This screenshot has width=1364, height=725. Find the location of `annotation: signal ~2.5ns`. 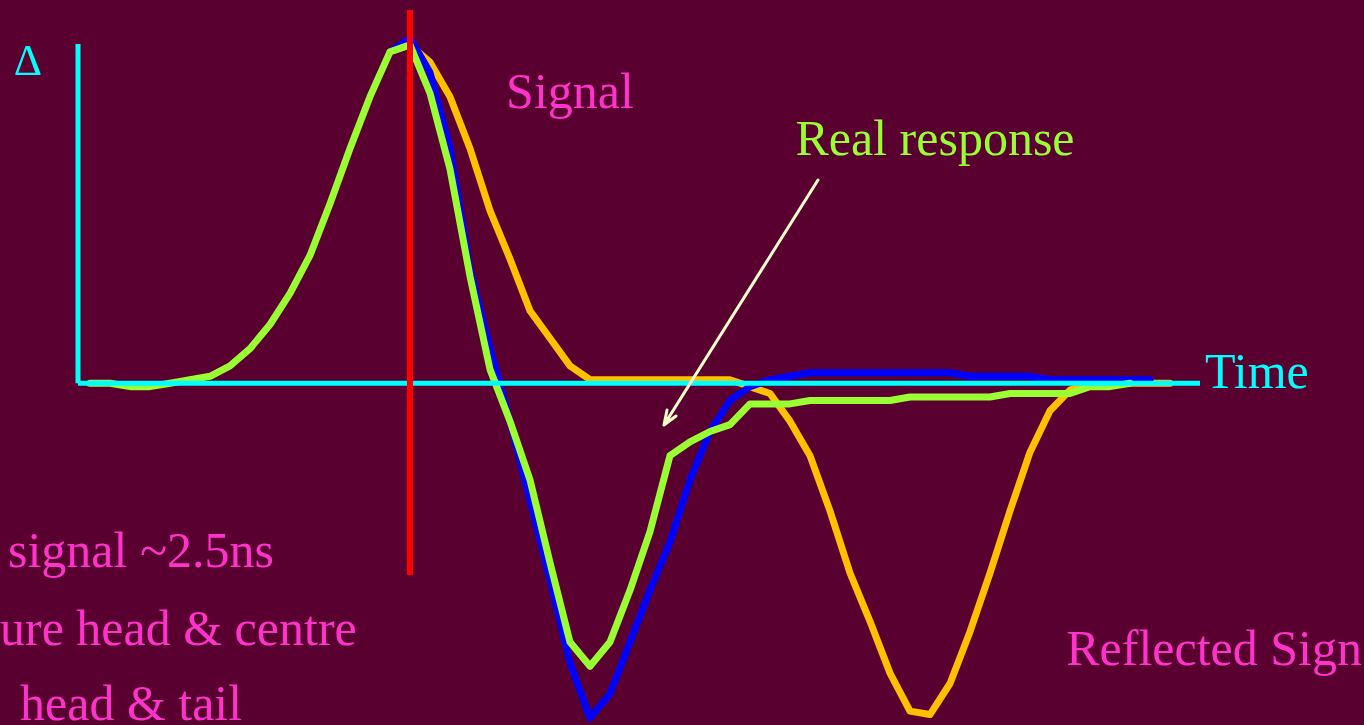

annotation: signal ~2.5ns is located at coordinates (141, 550).